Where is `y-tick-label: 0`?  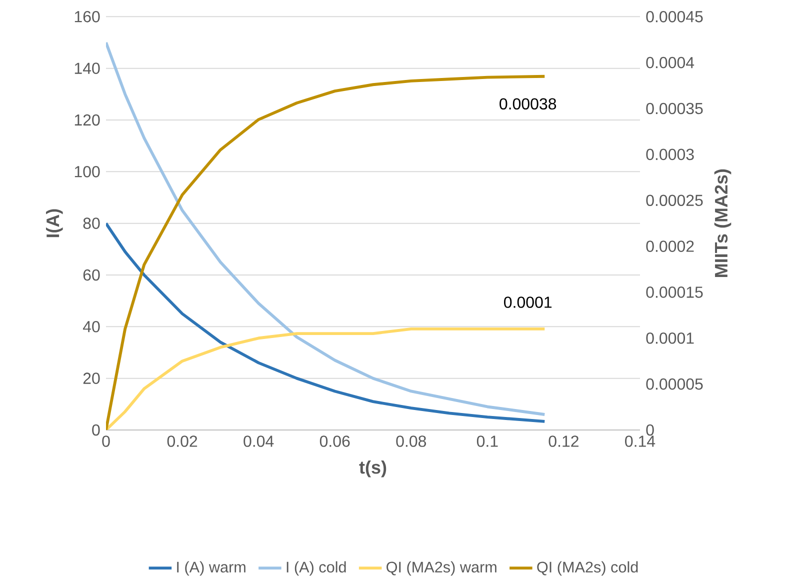 y-tick-label: 0 is located at coordinates (96, 430).